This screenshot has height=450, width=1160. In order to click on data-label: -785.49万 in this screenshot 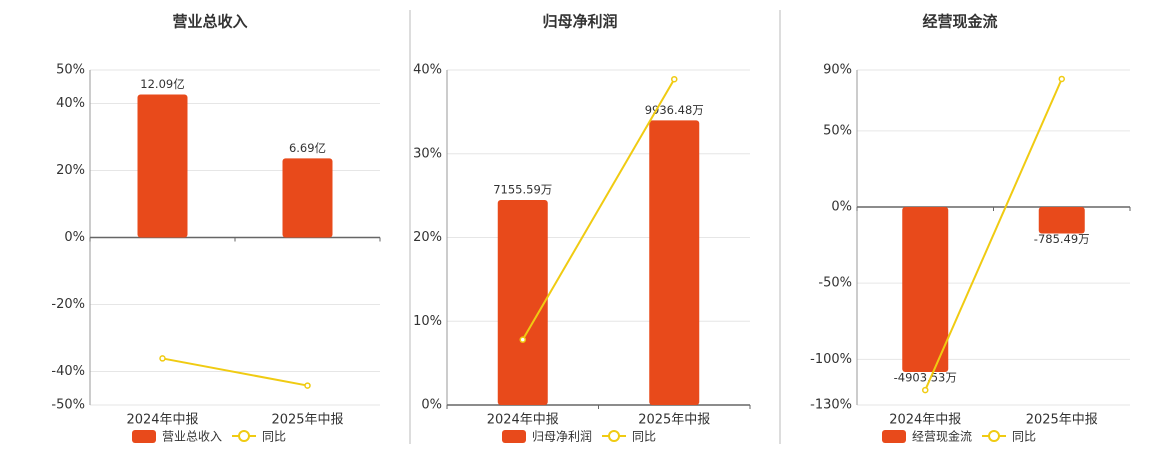, I will do `click(1062, 239)`.